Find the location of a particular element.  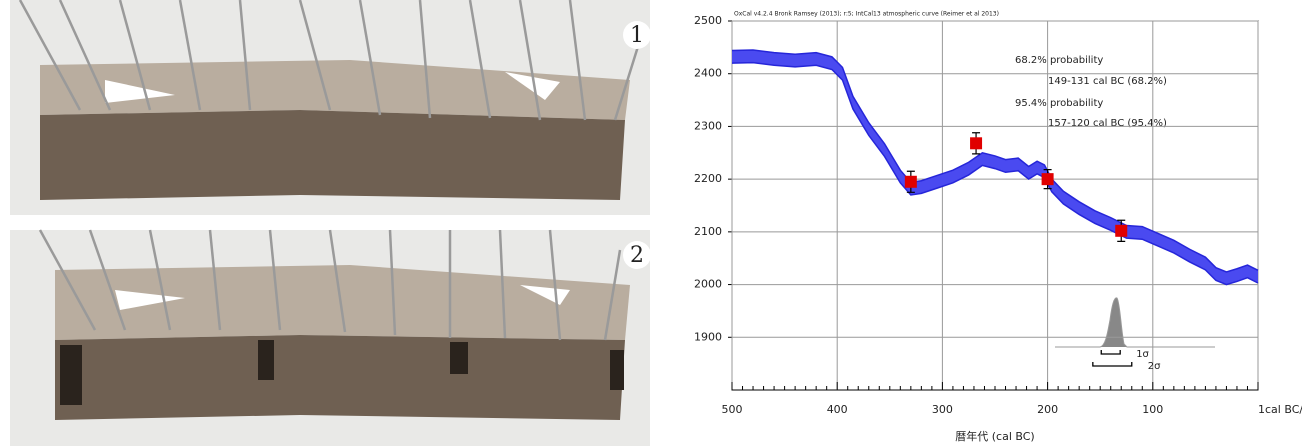

y-tick-label: 2000 is located at coordinates (708, 284).